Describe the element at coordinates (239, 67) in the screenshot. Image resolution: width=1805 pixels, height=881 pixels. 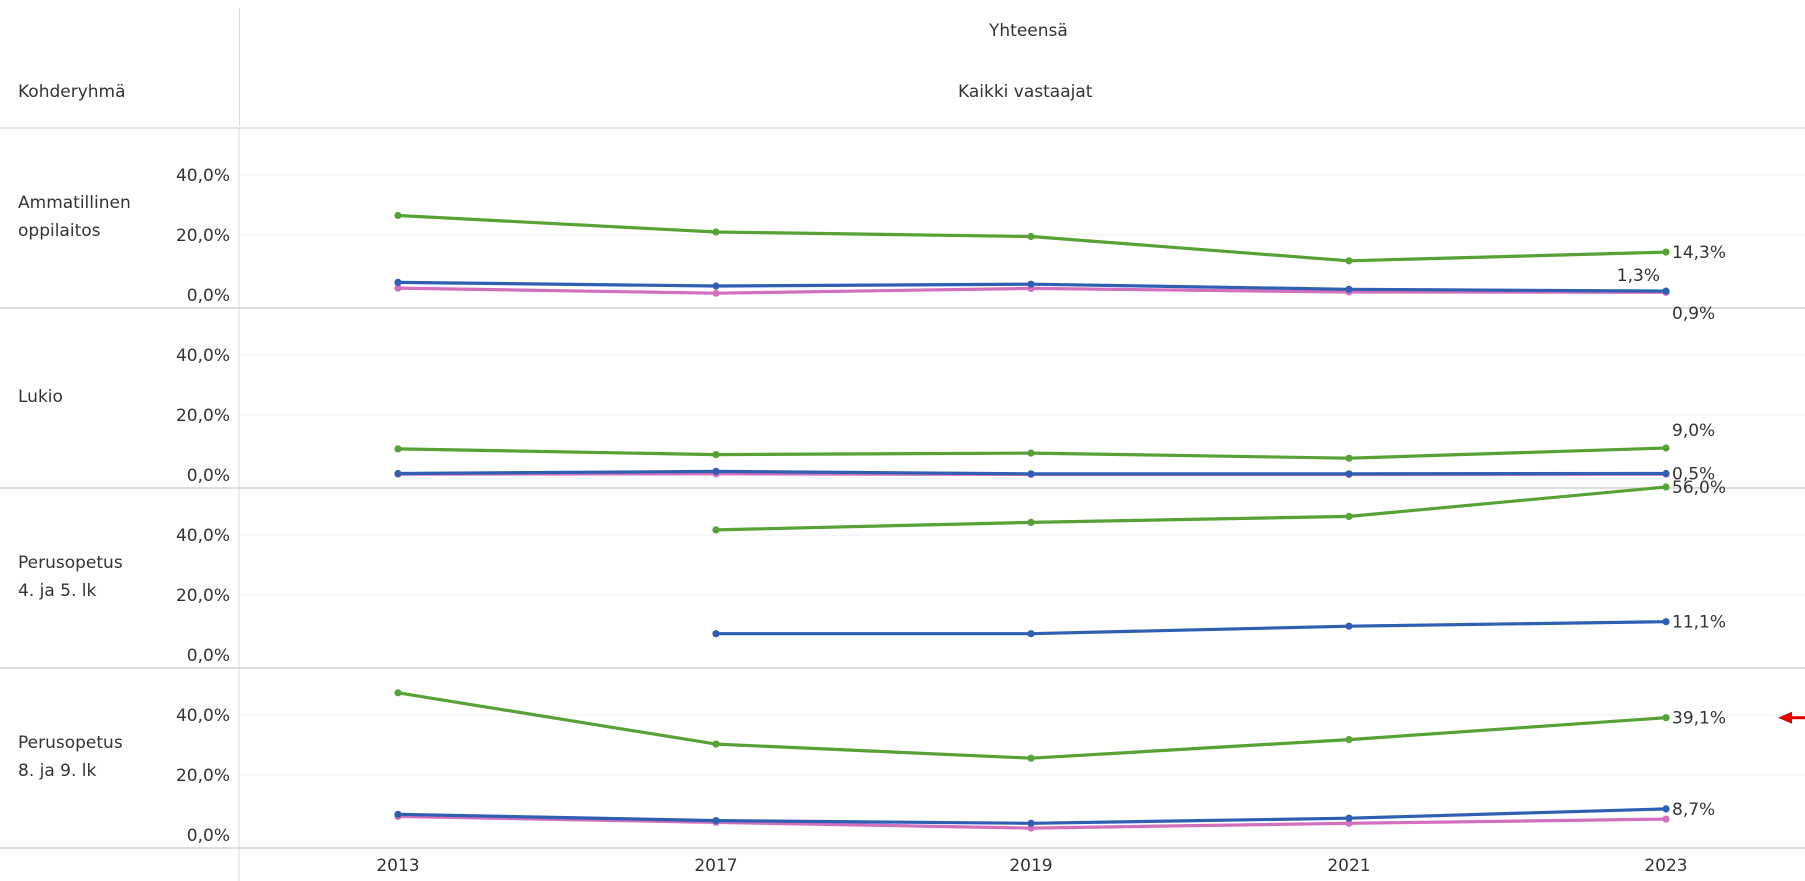
I see `header-divider` at that location.